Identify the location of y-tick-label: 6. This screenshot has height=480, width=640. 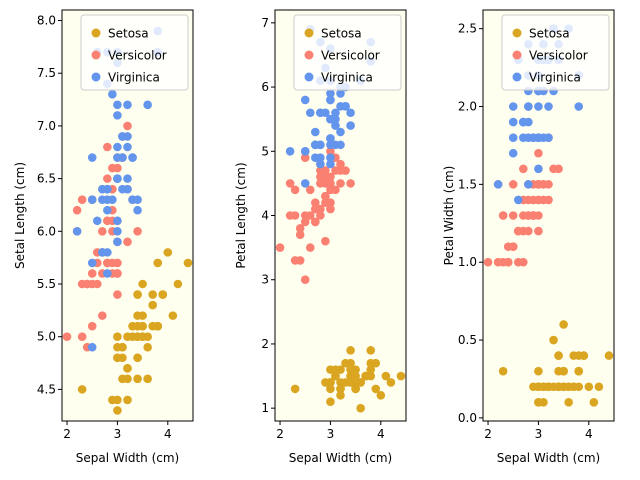
(265, 87).